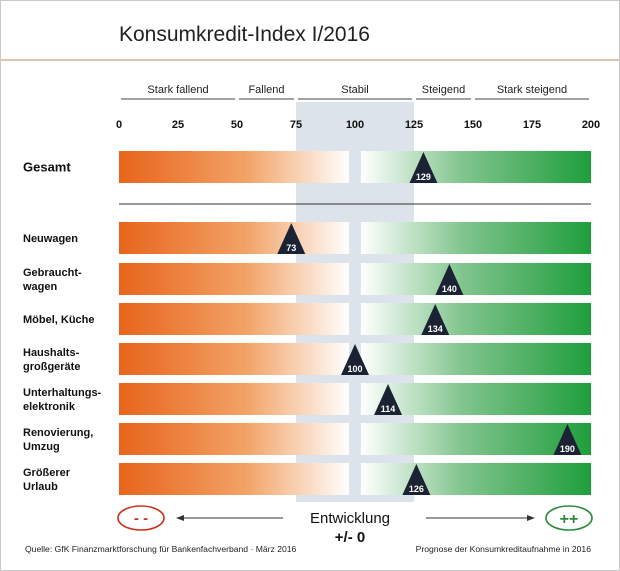  What do you see at coordinates (47, 473) in the screenshot?
I see `category-label: Größerer` at bounding box center [47, 473].